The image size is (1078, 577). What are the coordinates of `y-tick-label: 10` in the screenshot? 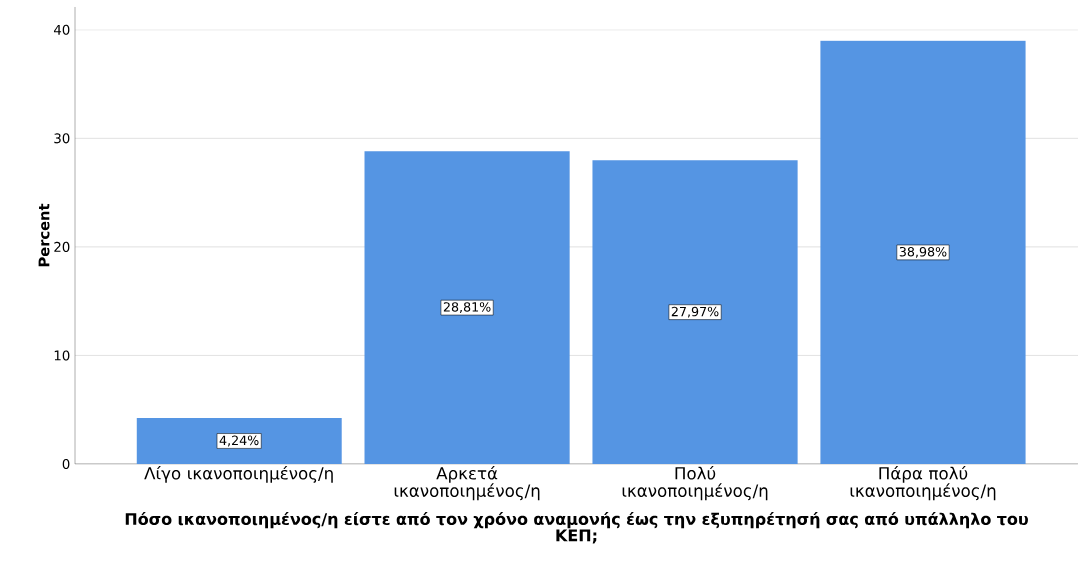 It's located at (62, 355).